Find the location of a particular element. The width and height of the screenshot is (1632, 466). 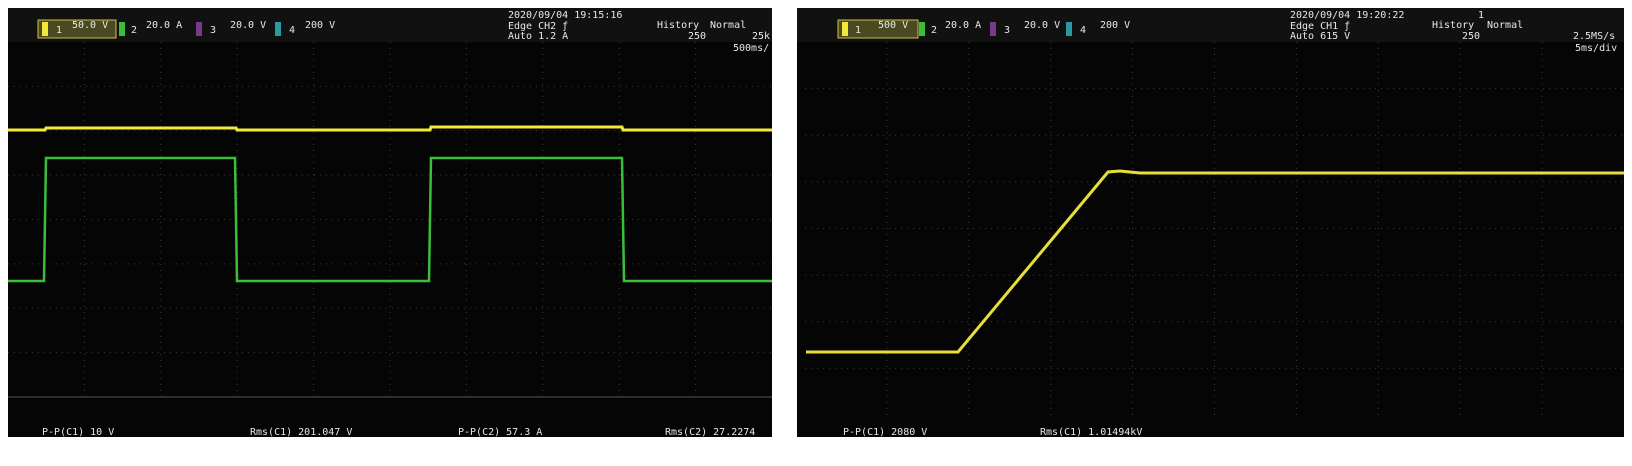

sample-rate: 25k is located at coordinates (761, 36).